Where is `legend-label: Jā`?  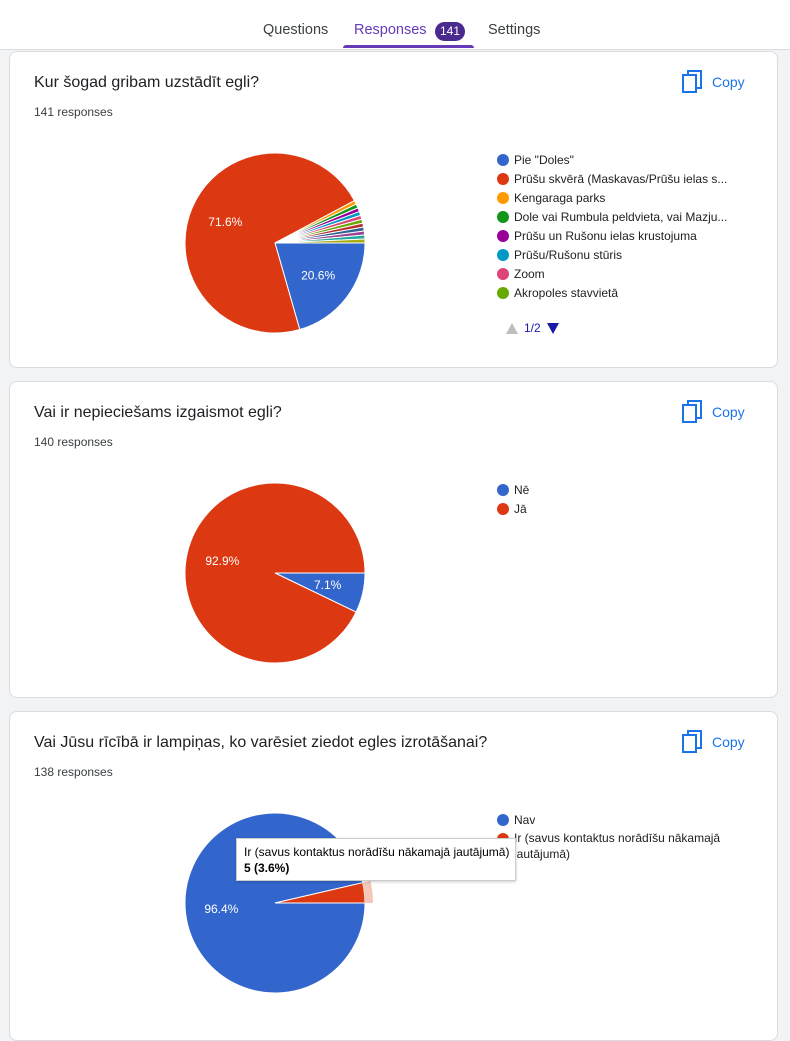 legend-label: Jā is located at coordinates (520, 509).